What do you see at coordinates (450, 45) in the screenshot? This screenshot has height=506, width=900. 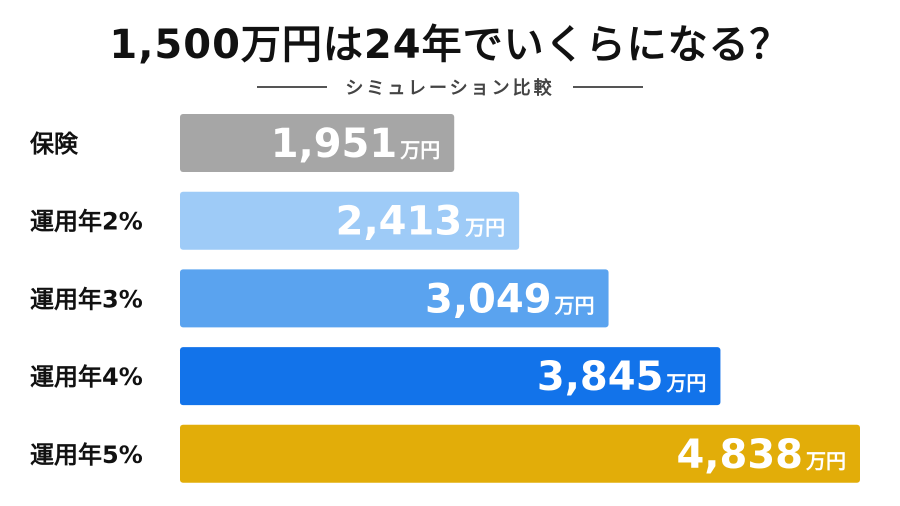 I see `chart-title: 1,500万円は24年でいくらになる？` at bounding box center [450, 45].